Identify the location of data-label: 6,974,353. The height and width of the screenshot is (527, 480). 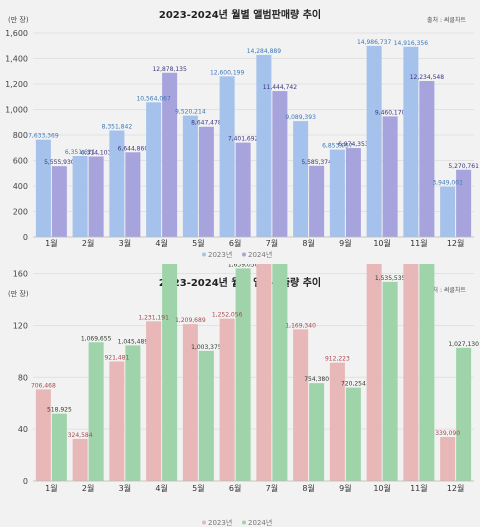
(353, 144).